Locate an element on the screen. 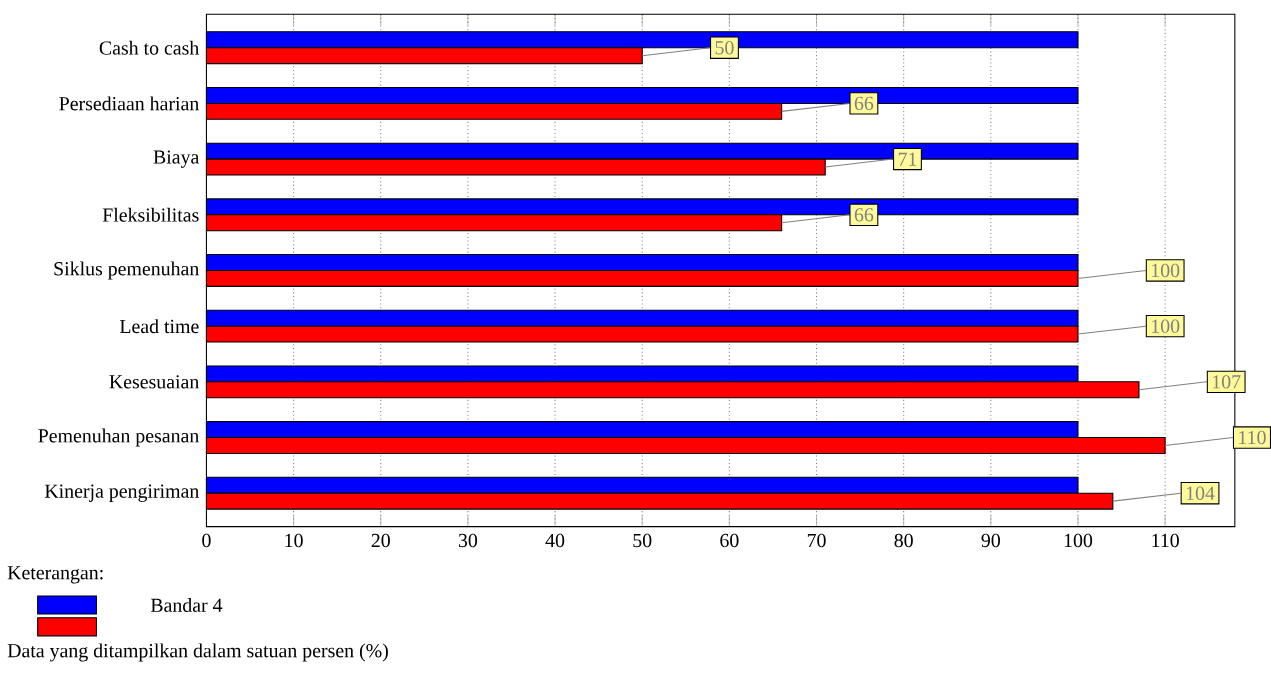 This screenshot has height=677, width=1271. x-tick-label: 30 is located at coordinates (468, 540).